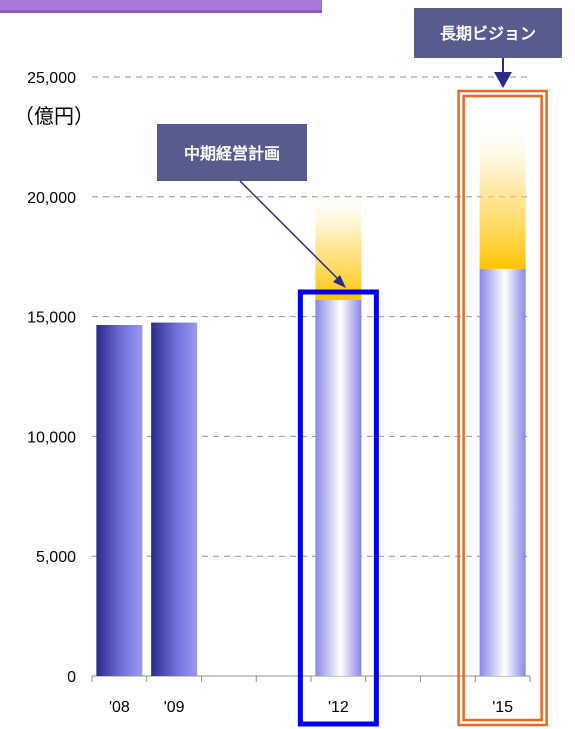 Image resolution: width=575 pixels, height=729 pixels. What do you see at coordinates (51, 198) in the screenshot?
I see `y-tick-label: 20,000` at bounding box center [51, 198].